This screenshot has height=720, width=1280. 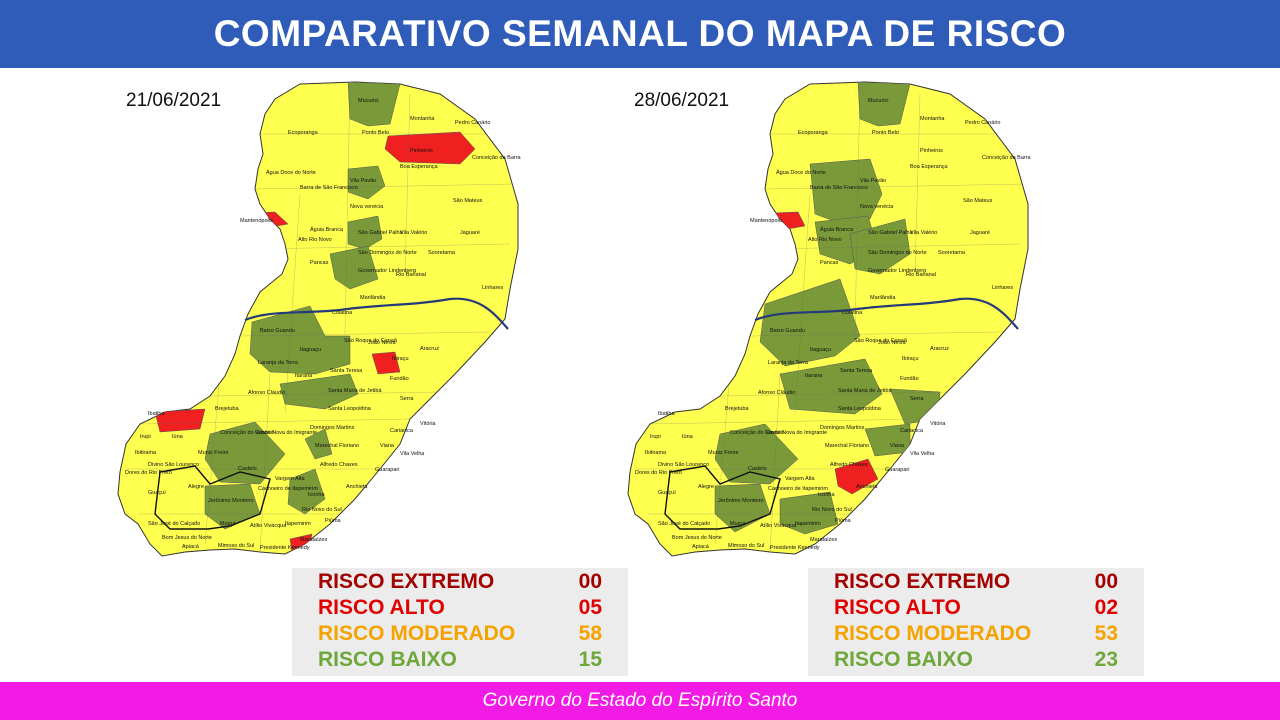 What do you see at coordinates (460, 583) in the screenshot?
I see `legend-row-extremo: RISCO EXTREMO 00` at bounding box center [460, 583].